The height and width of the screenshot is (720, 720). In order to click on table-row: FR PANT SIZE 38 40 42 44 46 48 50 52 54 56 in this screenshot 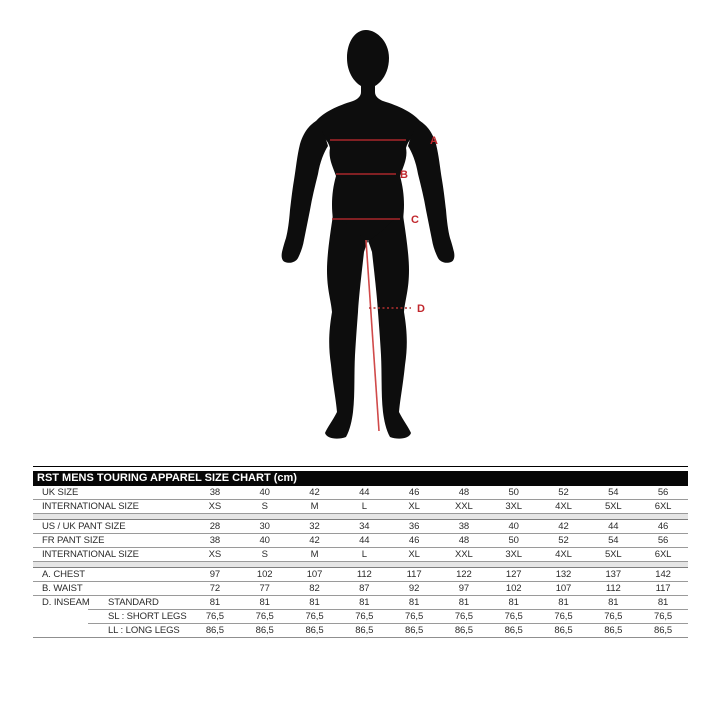, I will do `click(360, 541)`.